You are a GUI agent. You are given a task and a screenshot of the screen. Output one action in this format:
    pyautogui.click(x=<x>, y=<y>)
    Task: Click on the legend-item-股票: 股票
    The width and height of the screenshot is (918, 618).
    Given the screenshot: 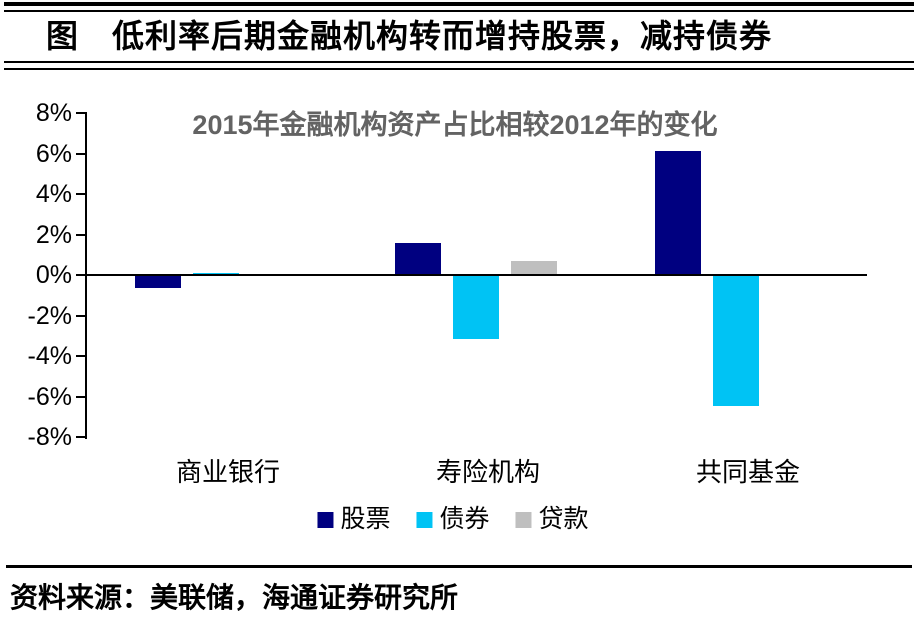 What is the action you would take?
    pyautogui.click(x=353, y=520)
    